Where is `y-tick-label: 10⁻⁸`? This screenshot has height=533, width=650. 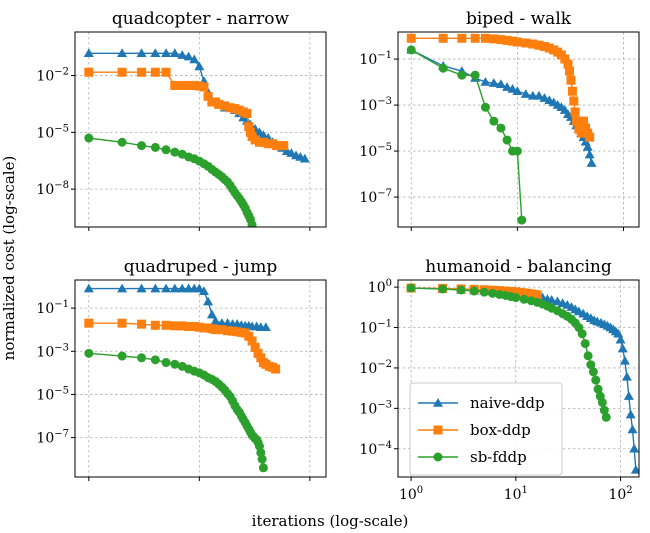 y-tick-label: 10⁻⁸ is located at coordinates (52, 189).